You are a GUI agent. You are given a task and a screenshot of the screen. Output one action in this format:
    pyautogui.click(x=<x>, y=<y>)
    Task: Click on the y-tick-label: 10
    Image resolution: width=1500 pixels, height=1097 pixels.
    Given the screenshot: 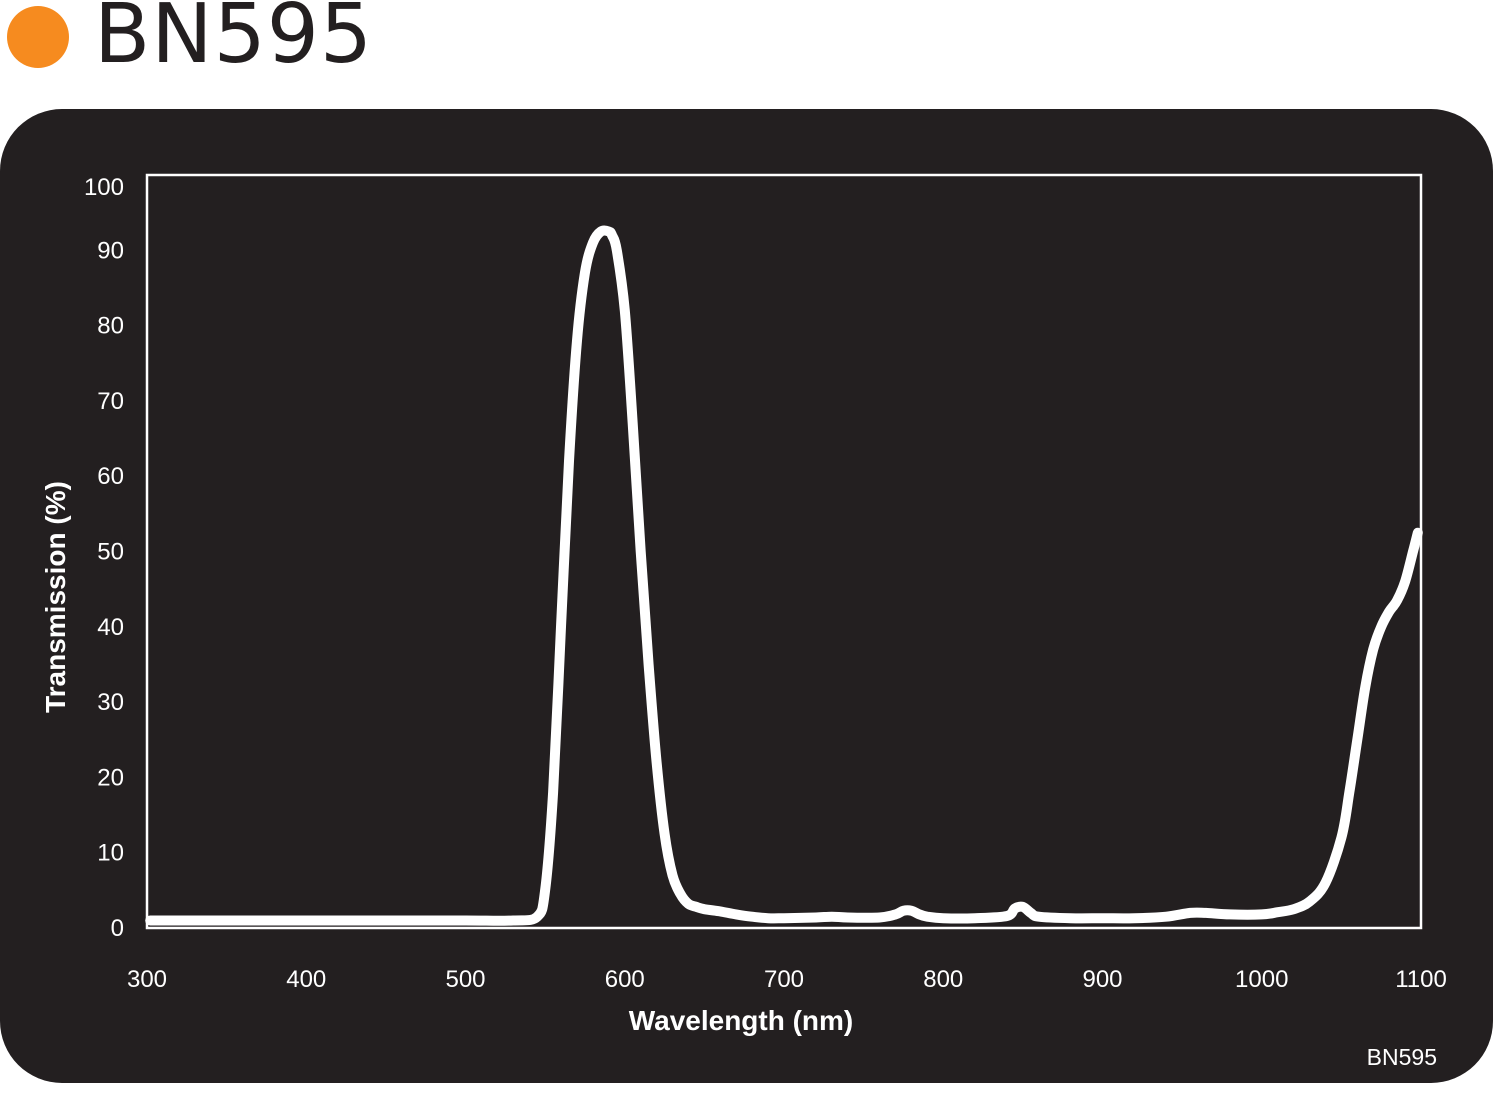 What is the action you would take?
    pyautogui.click(x=110, y=853)
    